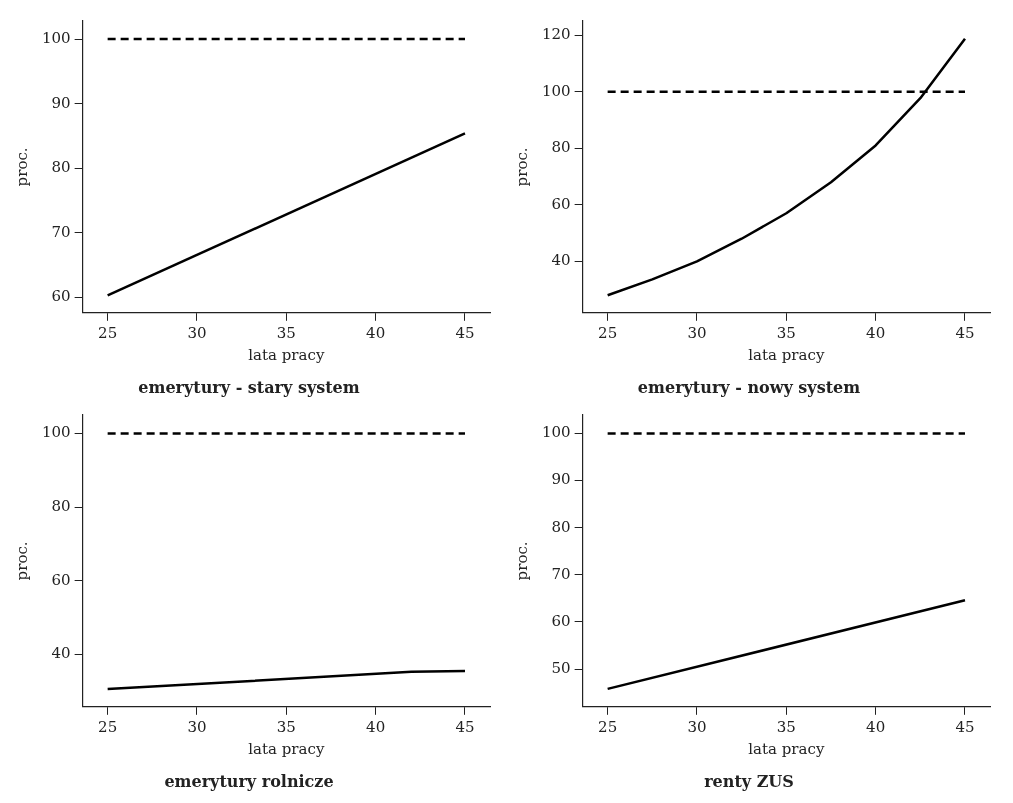 This screenshot has height=803, width=1013. I want to click on text: emerytury - stary system, so click(249, 387).